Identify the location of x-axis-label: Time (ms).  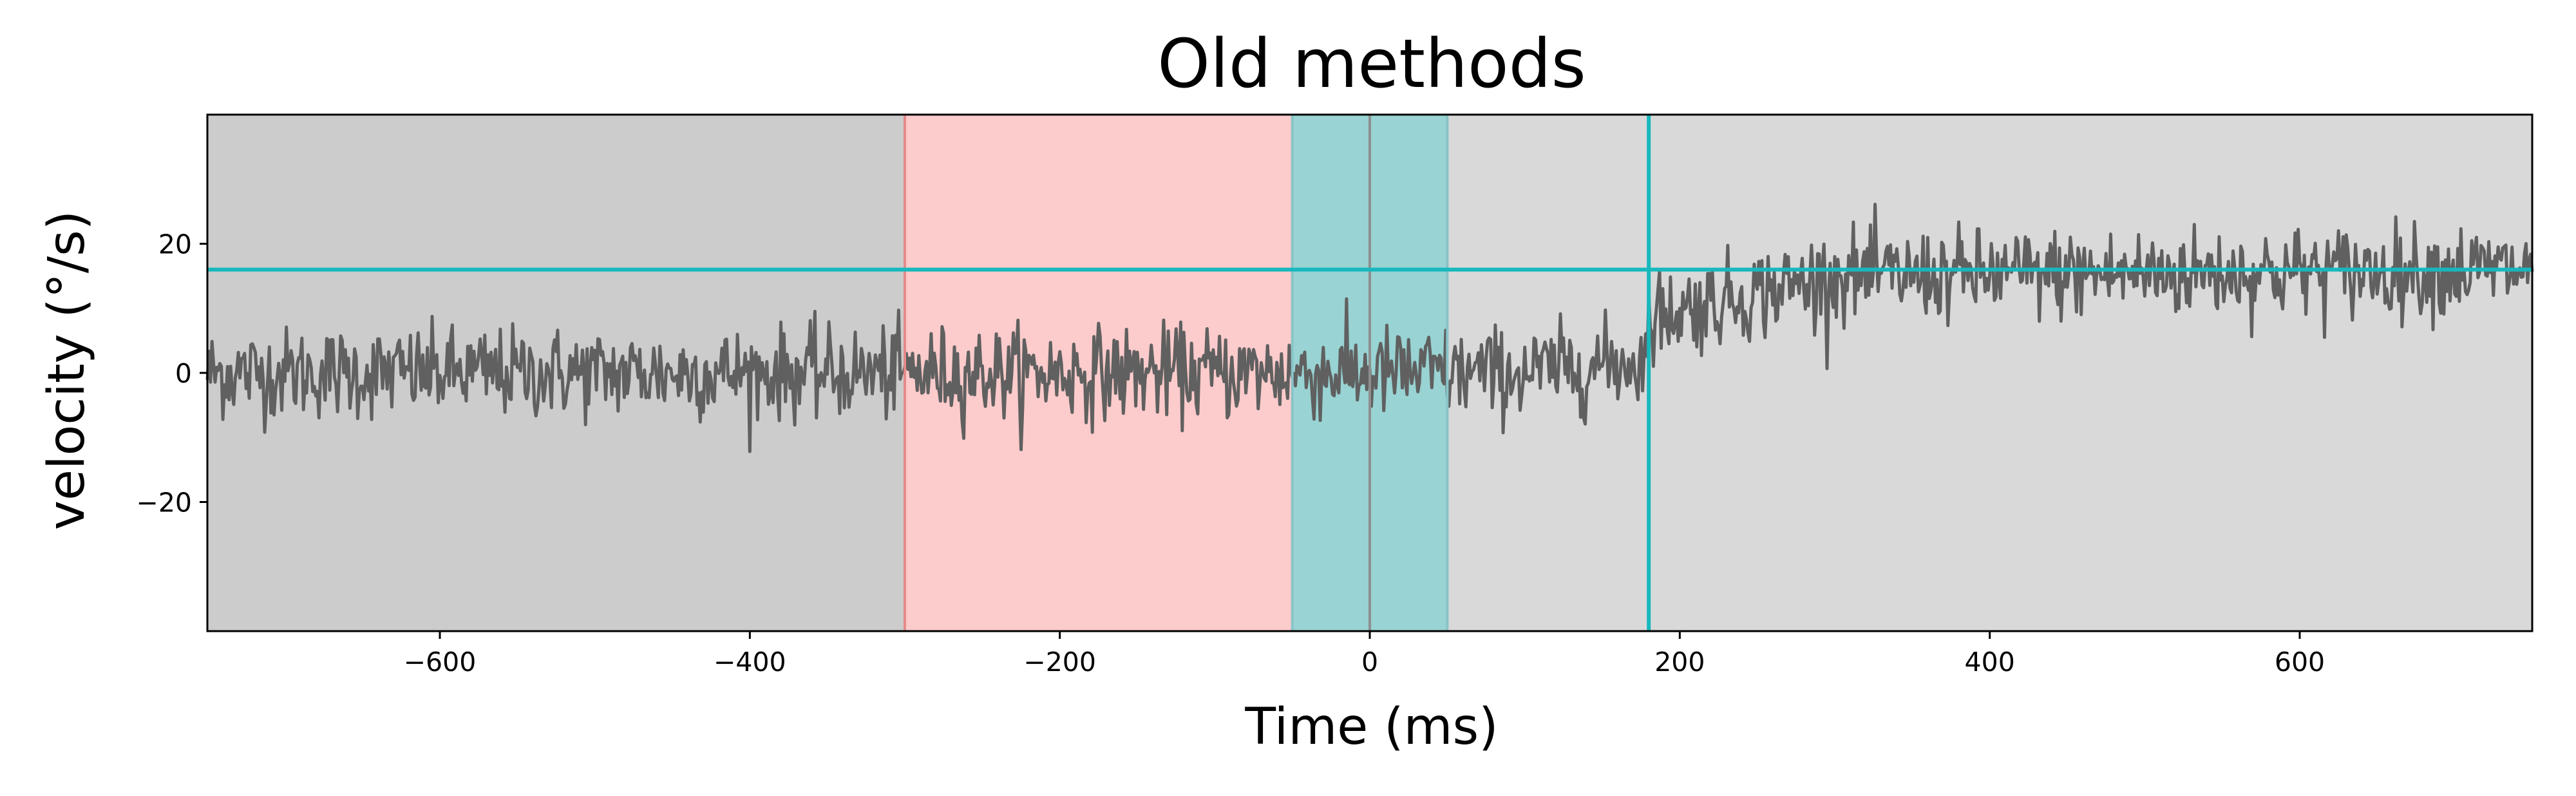
(1371, 727).